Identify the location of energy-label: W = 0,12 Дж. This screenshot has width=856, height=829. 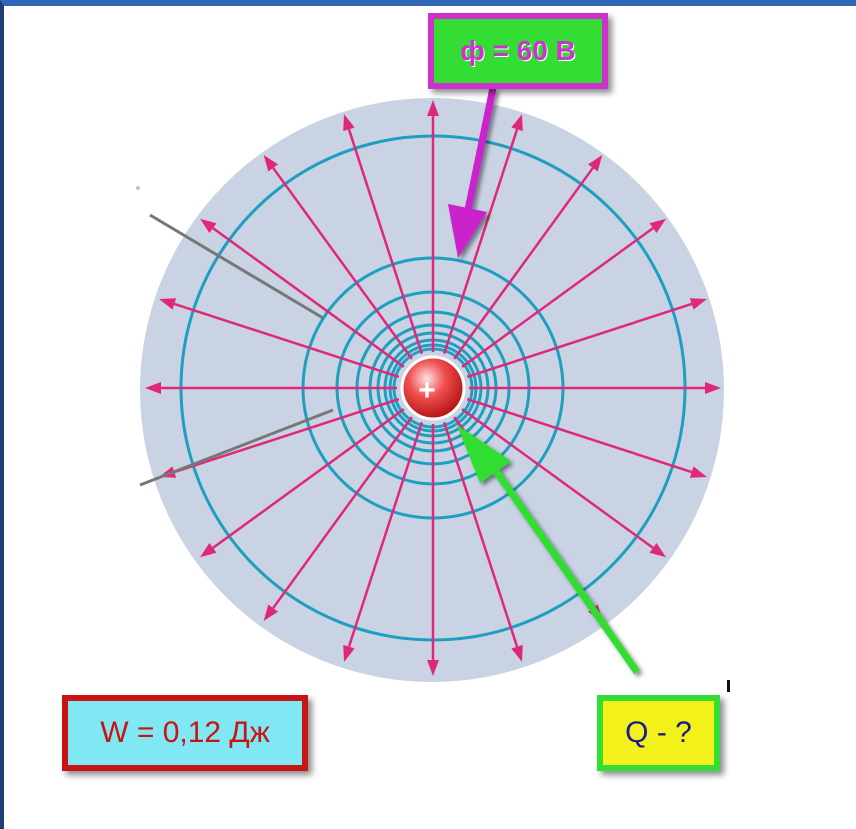
(185, 732).